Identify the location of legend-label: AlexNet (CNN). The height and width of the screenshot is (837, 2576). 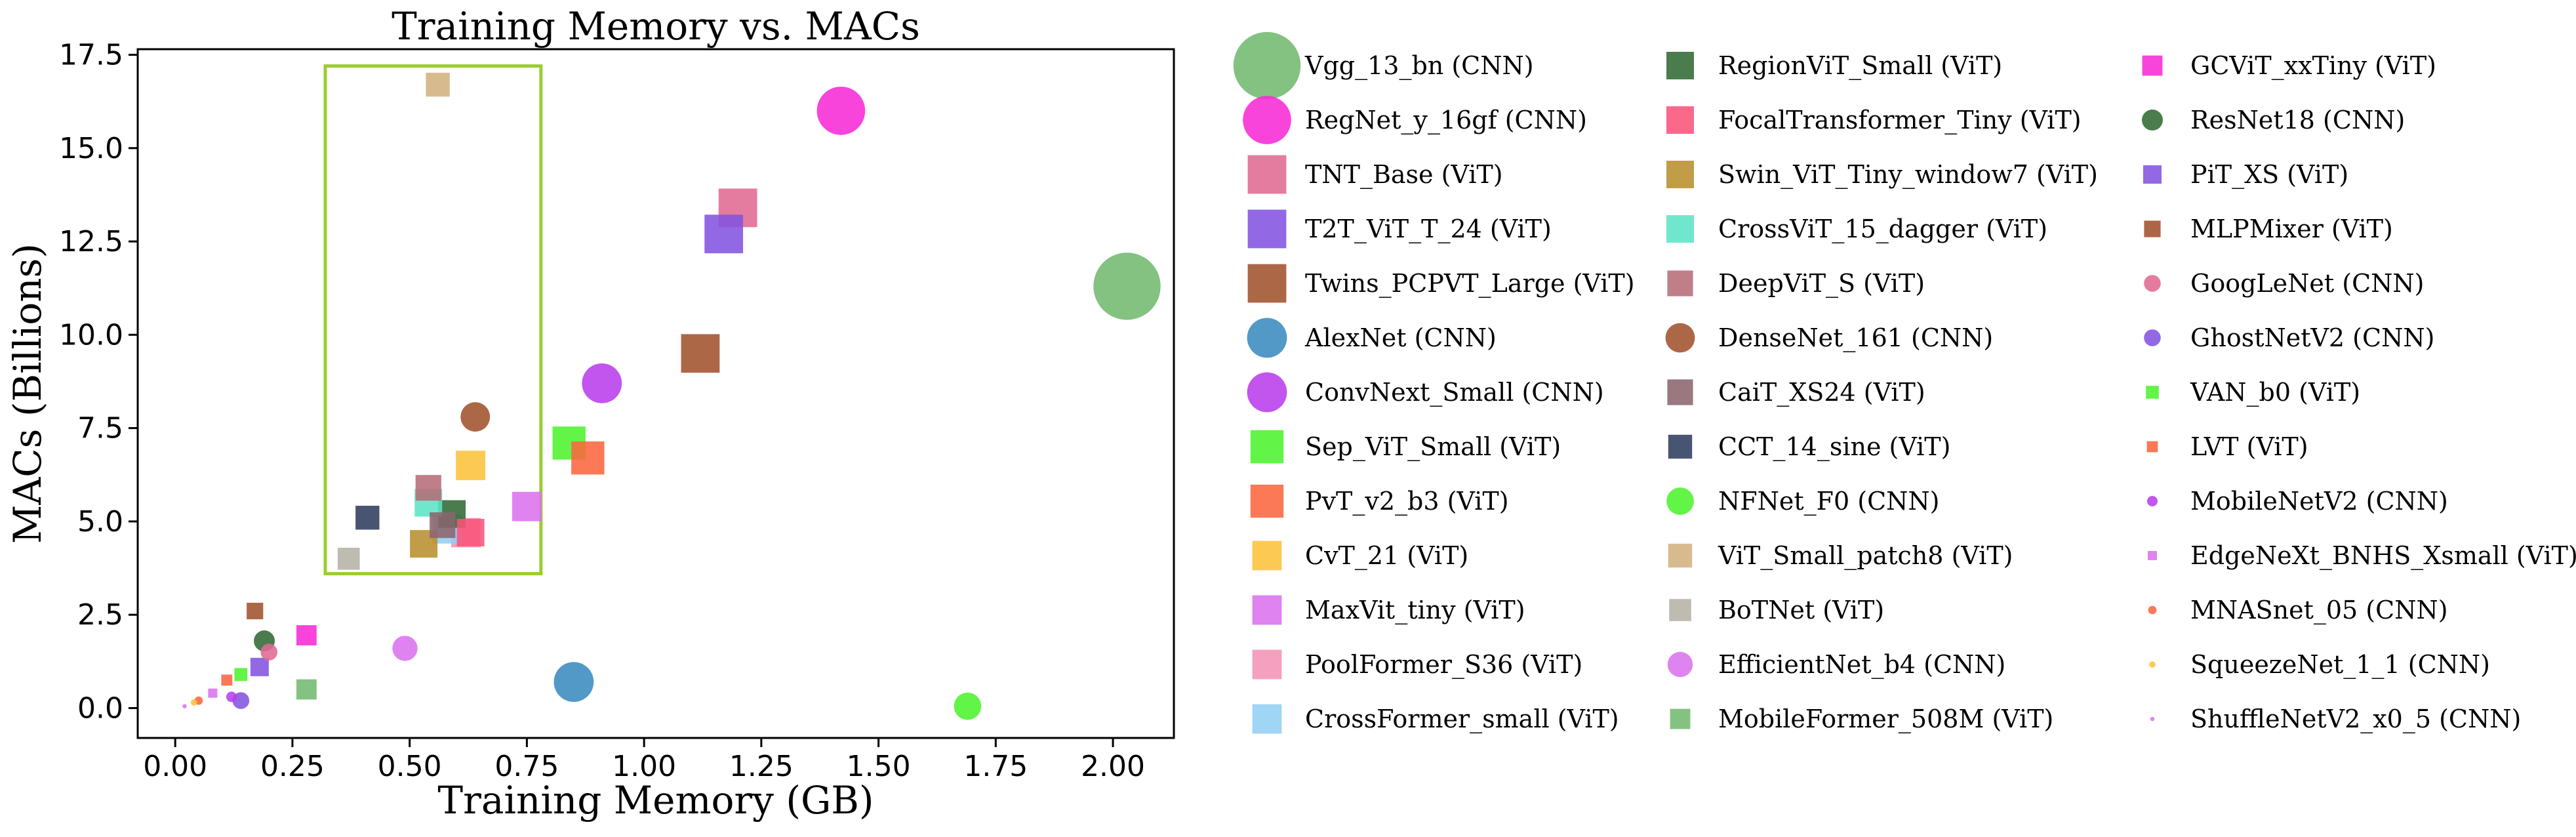
(1400, 337).